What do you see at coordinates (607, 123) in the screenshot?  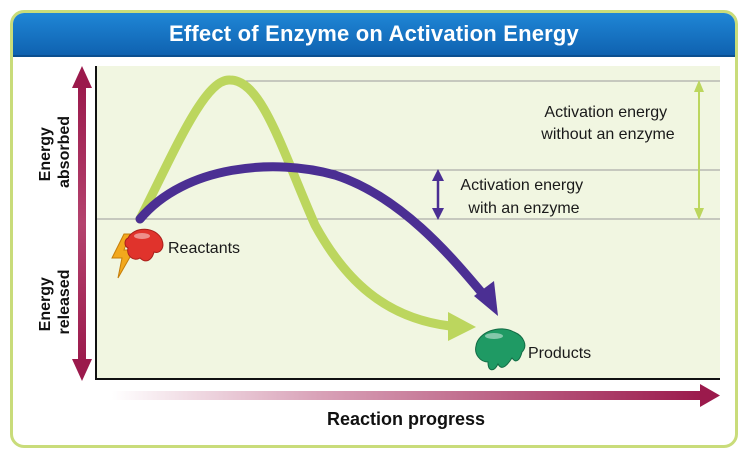 I see `label-without-enzyme: Activation energy without an enzyme` at bounding box center [607, 123].